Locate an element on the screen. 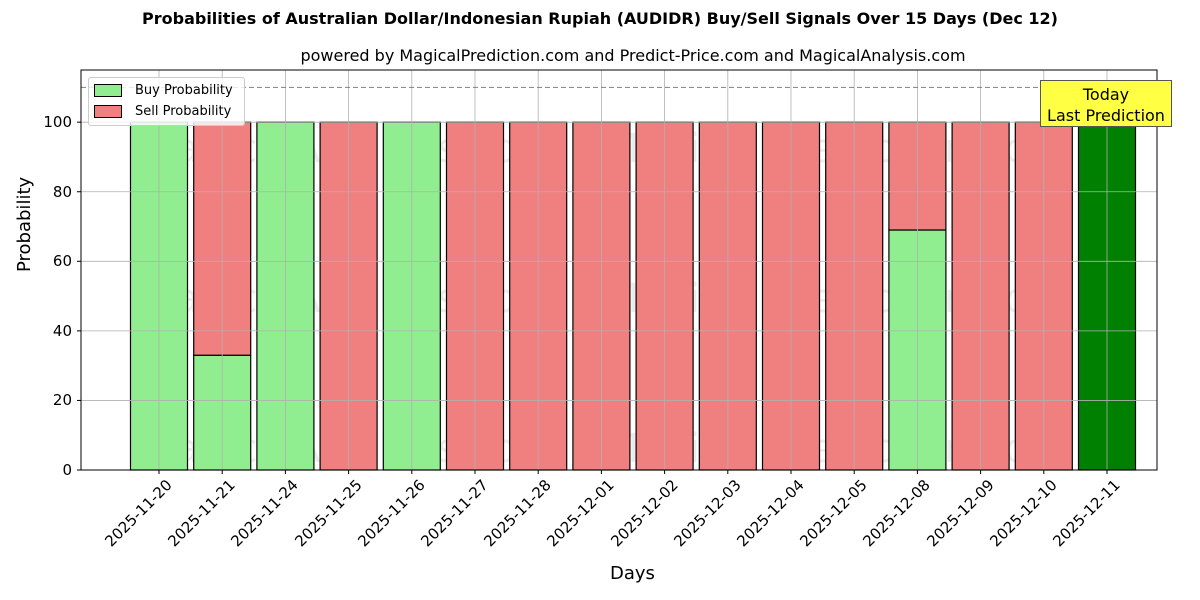  legend-item-buy: Buy Probability is located at coordinates (163, 90).